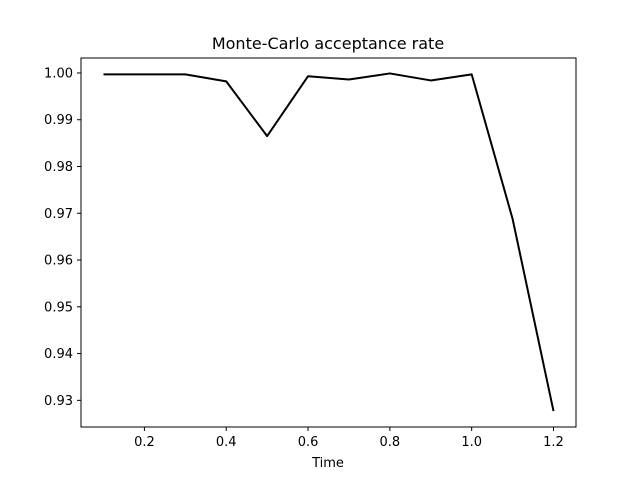 This screenshot has height=480, width=640. What do you see at coordinates (58, 120) in the screenshot?
I see `y-tick-label: 0.99` at bounding box center [58, 120].